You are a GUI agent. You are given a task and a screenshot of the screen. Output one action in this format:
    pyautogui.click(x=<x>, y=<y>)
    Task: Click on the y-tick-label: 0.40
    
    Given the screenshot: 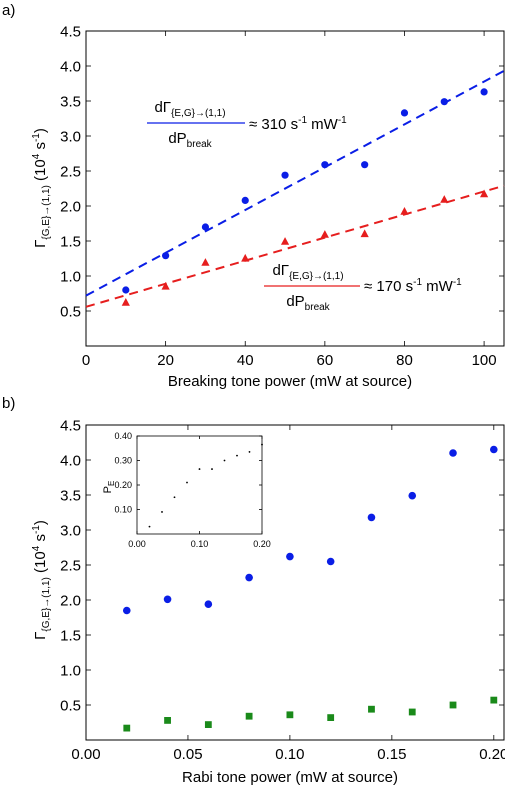 What is the action you would take?
    pyautogui.click(x=123, y=436)
    